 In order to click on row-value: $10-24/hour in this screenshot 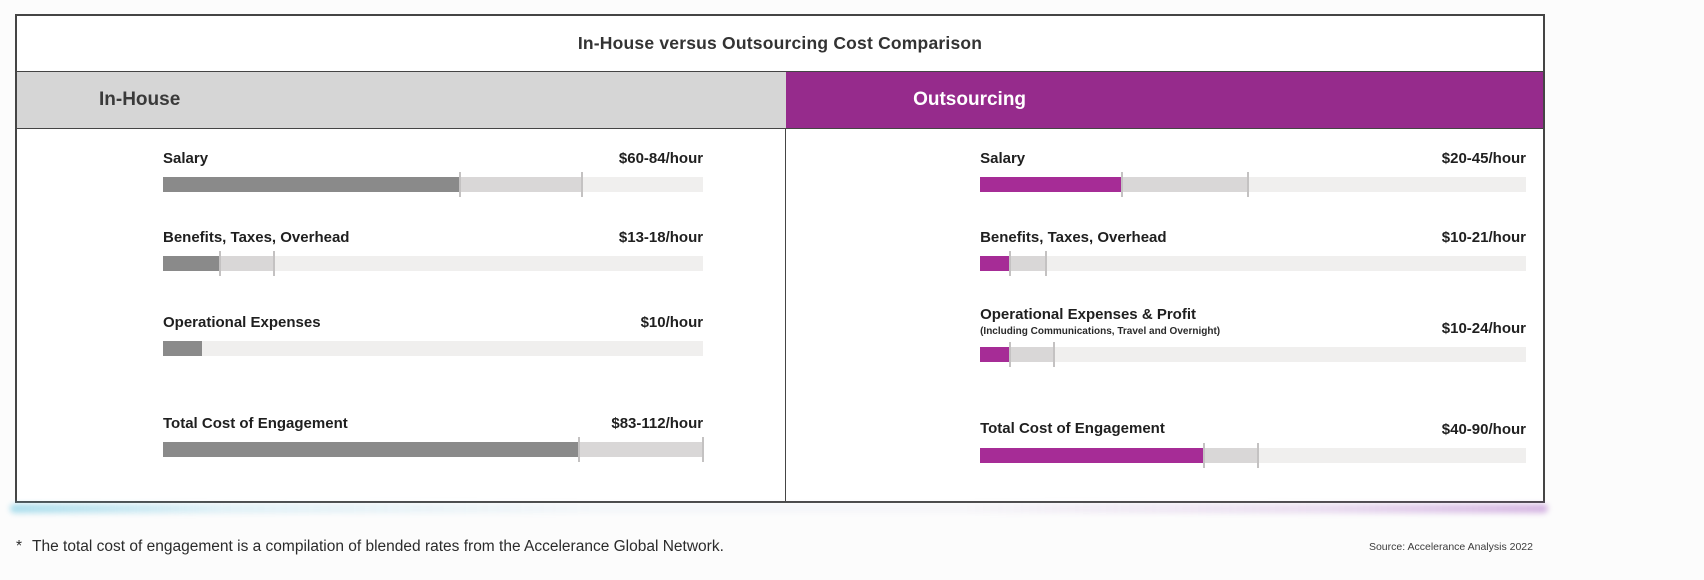, I will do `click(1483, 328)`.